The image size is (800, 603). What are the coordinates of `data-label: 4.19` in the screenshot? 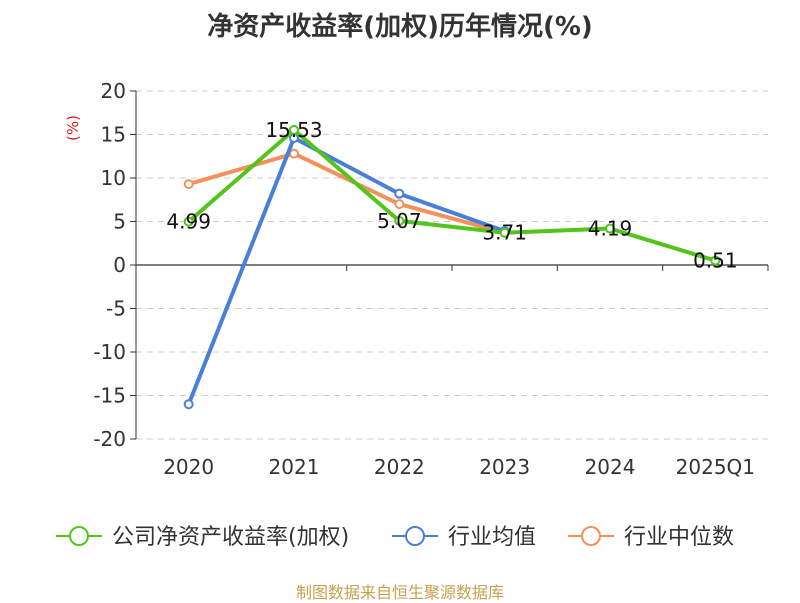 It's located at (610, 229).